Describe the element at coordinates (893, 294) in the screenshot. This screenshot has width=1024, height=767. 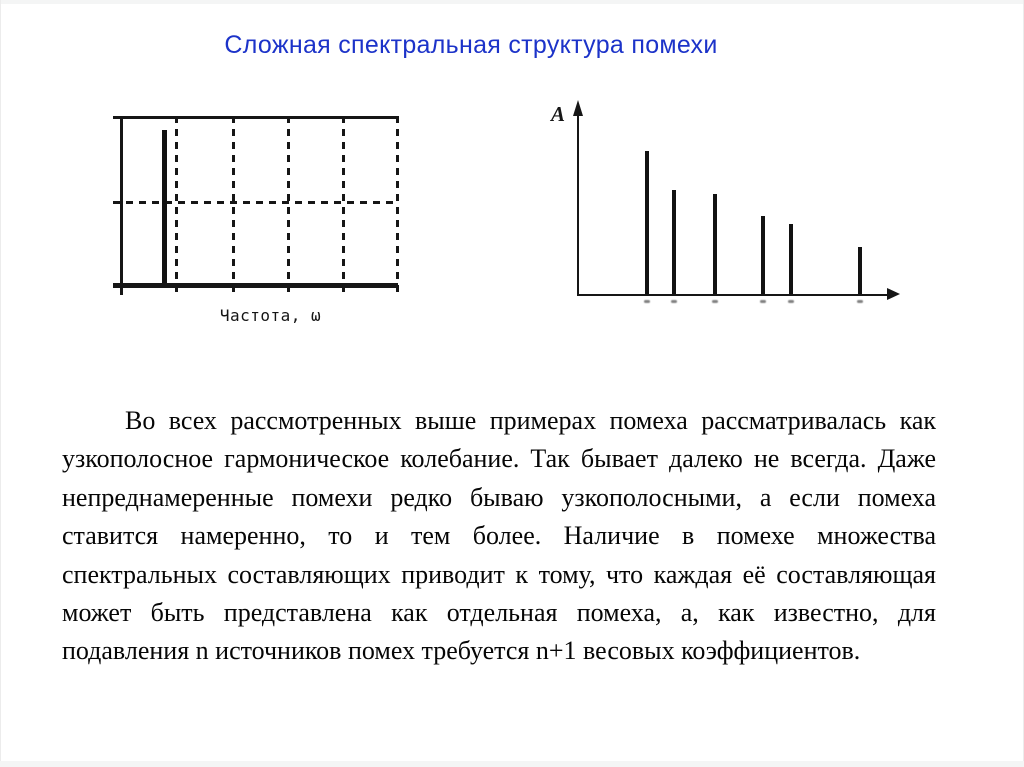
I see `x-axis-arrow-icon` at that location.